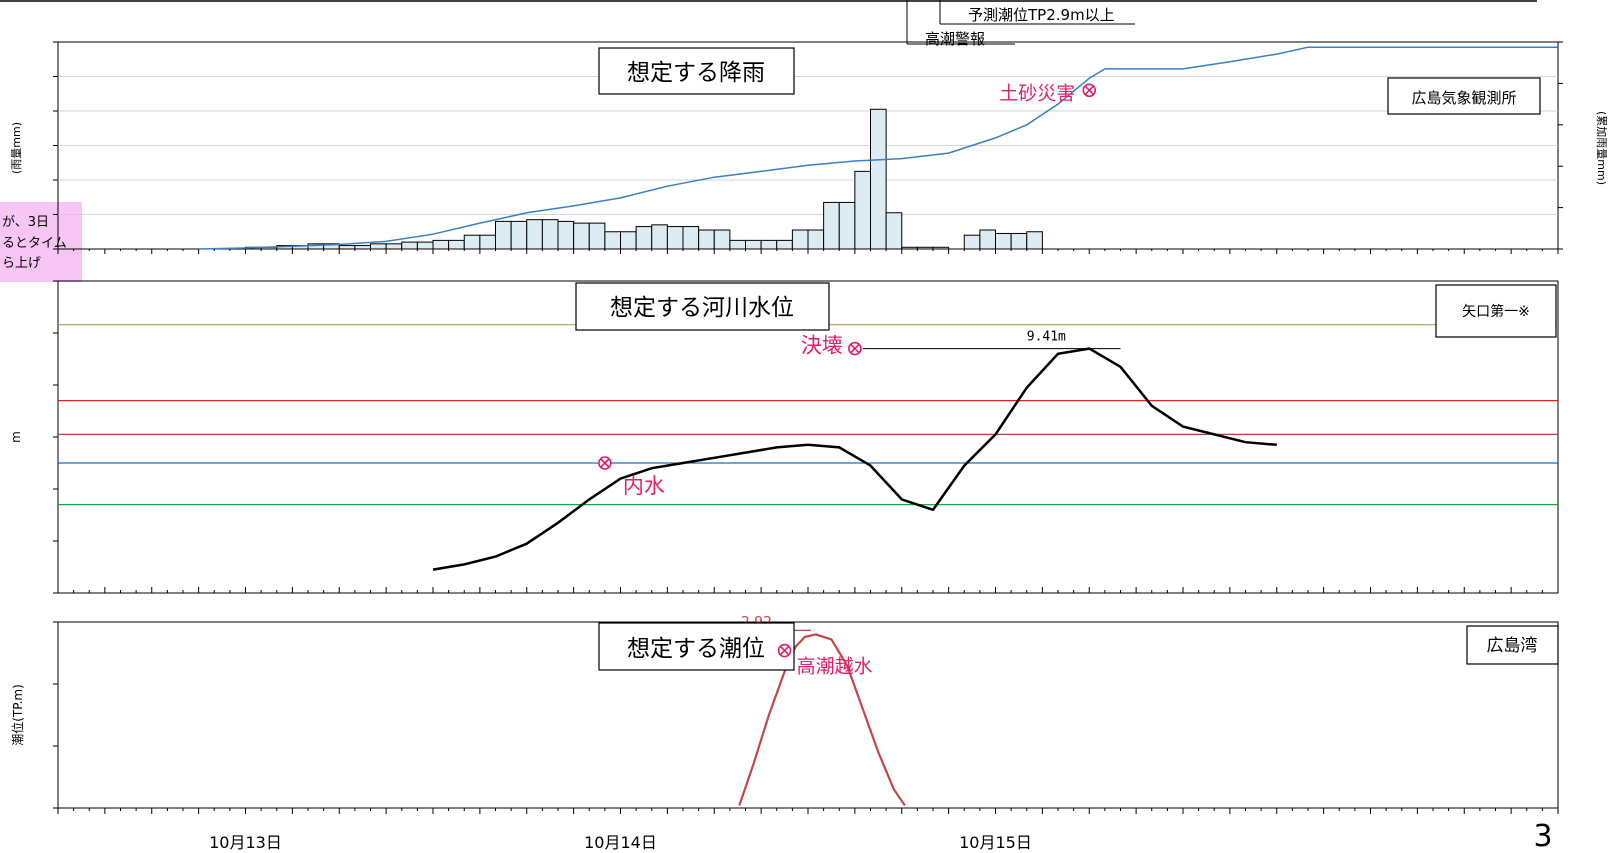  I want to click on rainfall-title: 想定する降雨, so click(696, 73).